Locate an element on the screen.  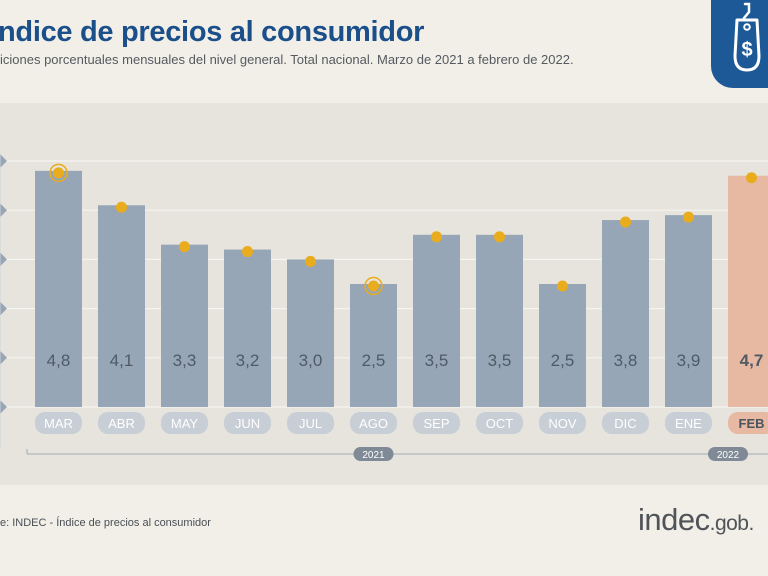
tick-label: OCT is located at coordinates (500, 423).